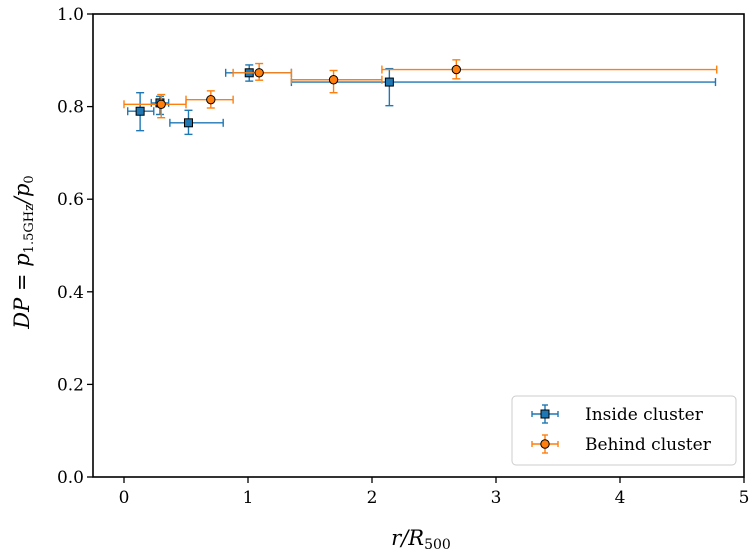 Image resolution: width=749 pixels, height=554 pixels. Describe the element at coordinates (70, 293) in the screenshot. I see `y-tick-label: 0.4` at that location.